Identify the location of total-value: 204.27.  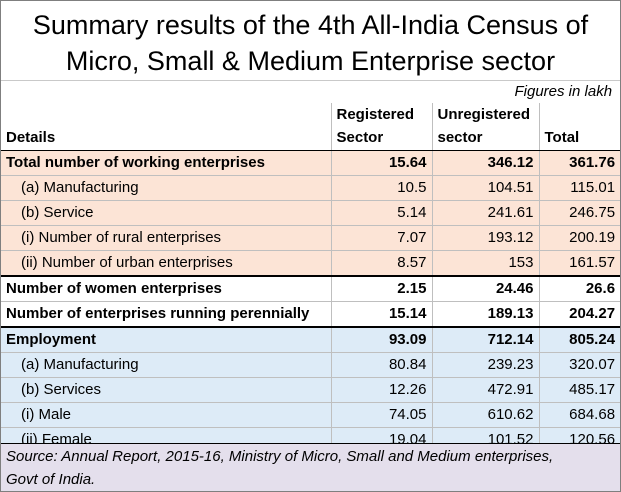
(579, 314).